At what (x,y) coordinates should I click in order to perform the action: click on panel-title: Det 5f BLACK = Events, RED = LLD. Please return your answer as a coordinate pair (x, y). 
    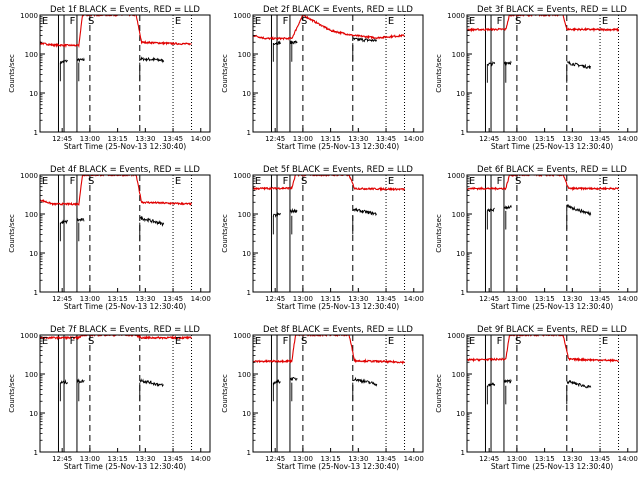
    Looking at the image, I should click on (338, 170).